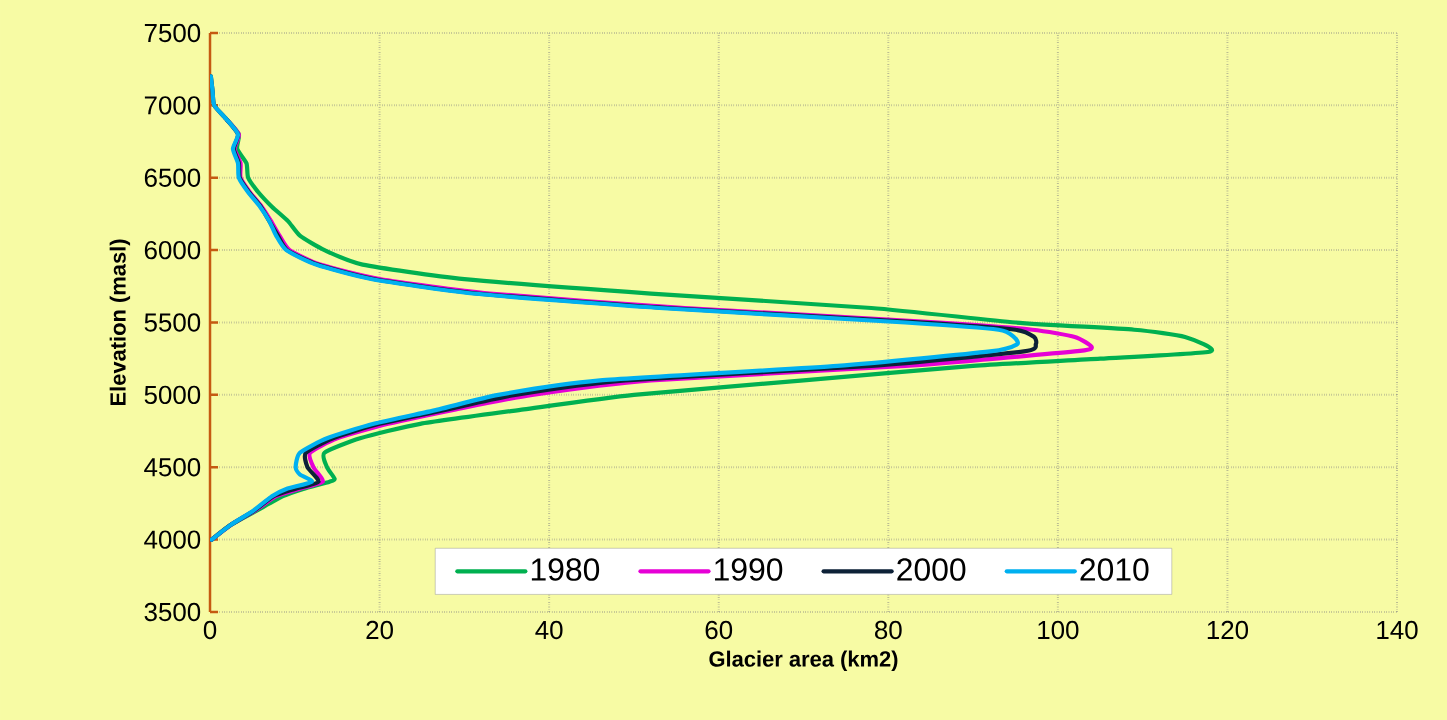 Image resolution: width=1447 pixels, height=720 pixels. I want to click on legend-label: 2010, so click(1114, 569).